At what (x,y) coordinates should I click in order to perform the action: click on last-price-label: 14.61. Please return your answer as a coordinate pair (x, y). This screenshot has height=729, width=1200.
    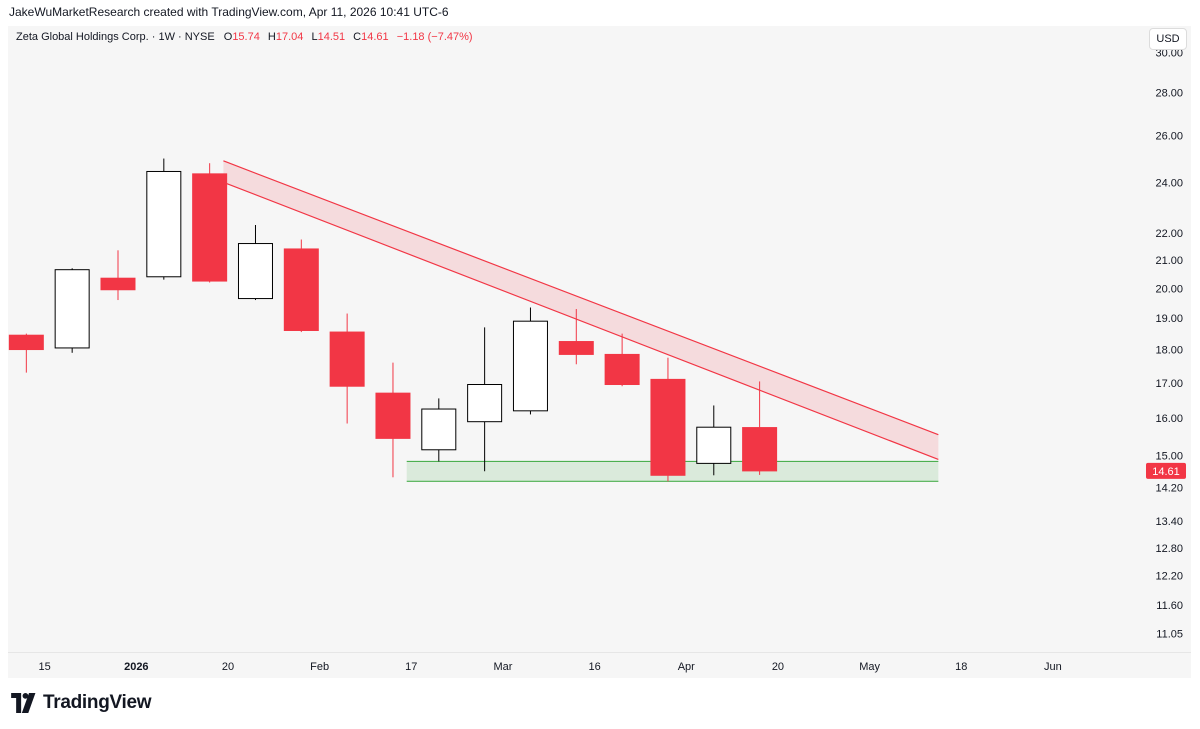
    Looking at the image, I should click on (1166, 472).